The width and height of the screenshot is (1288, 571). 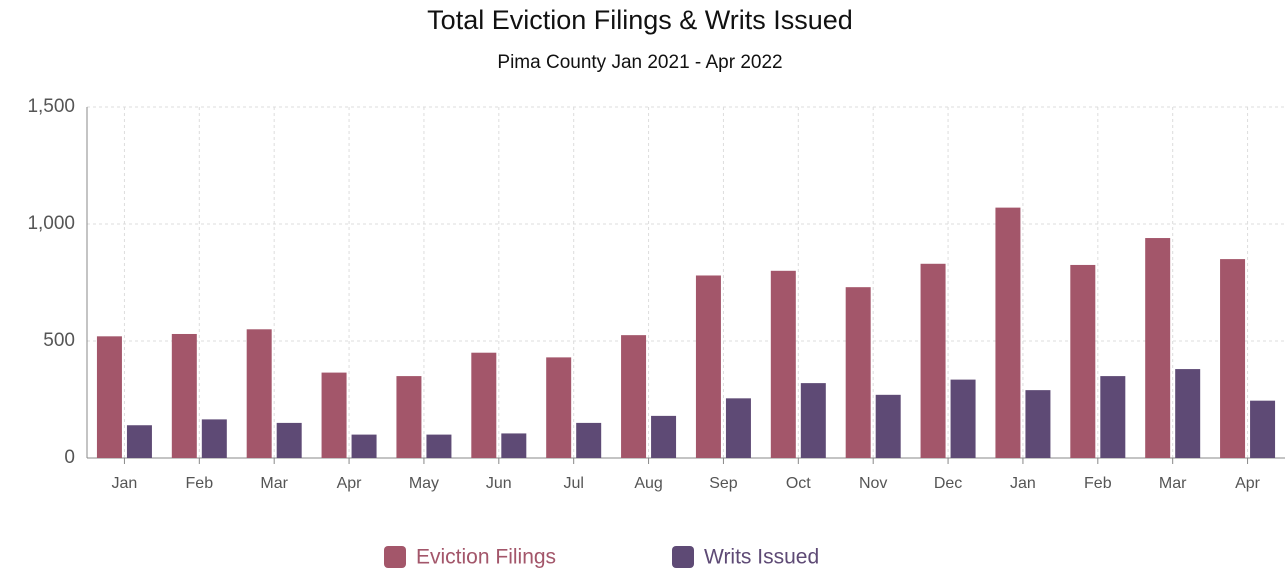 What do you see at coordinates (51, 106) in the screenshot?
I see `y-tick-label: 1,500` at bounding box center [51, 106].